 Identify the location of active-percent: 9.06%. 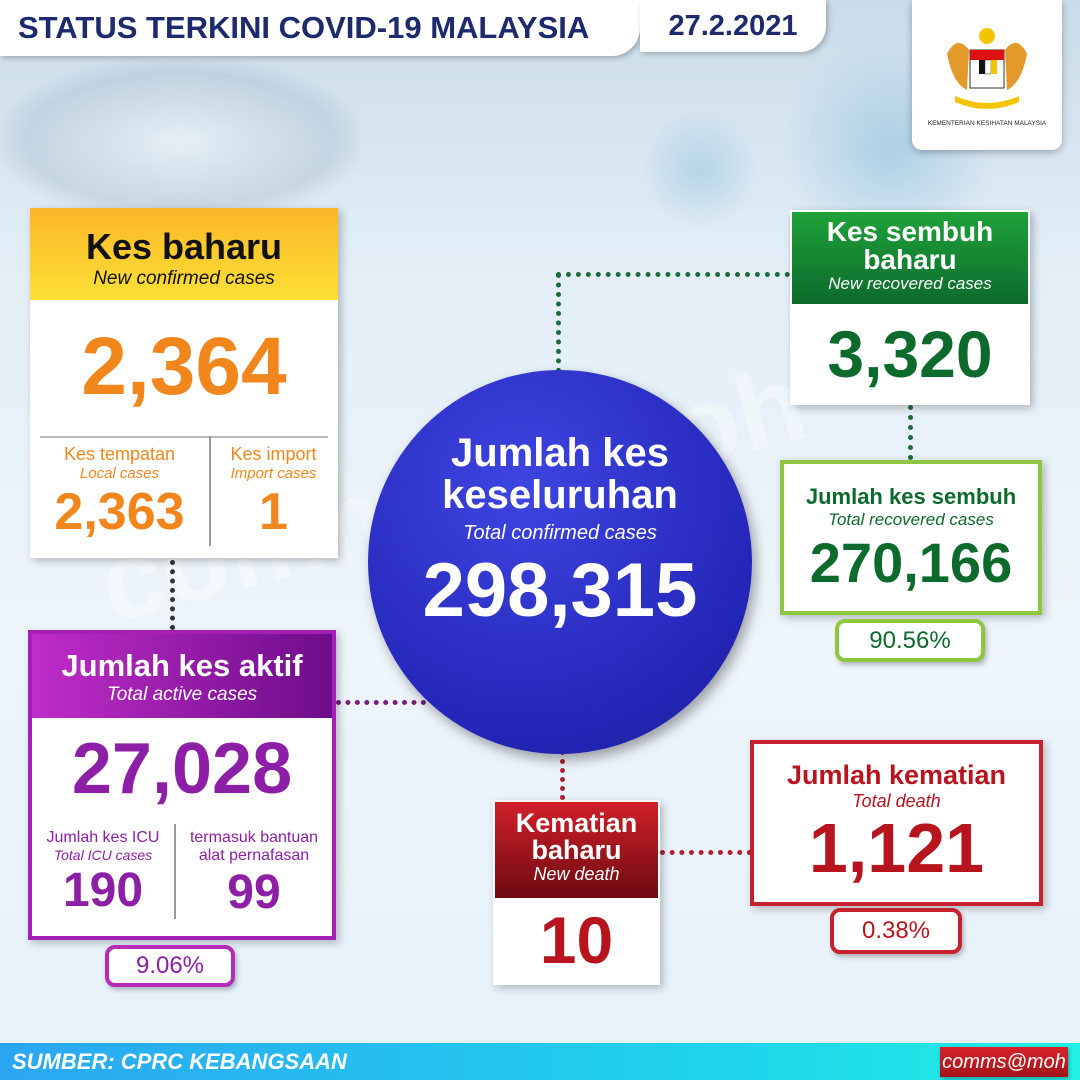
(170, 966).